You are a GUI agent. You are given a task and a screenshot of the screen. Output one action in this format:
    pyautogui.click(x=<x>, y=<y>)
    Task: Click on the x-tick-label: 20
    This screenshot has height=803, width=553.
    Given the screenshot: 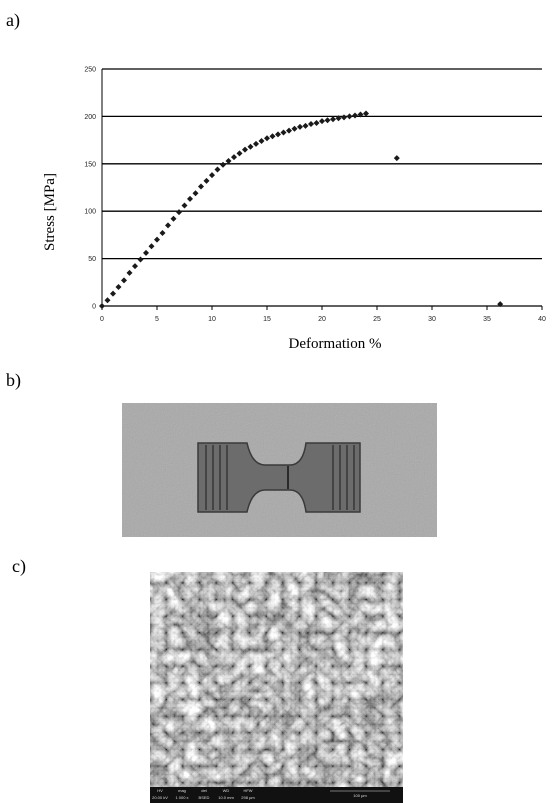 What is the action you would take?
    pyautogui.click(x=322, y=319)
    